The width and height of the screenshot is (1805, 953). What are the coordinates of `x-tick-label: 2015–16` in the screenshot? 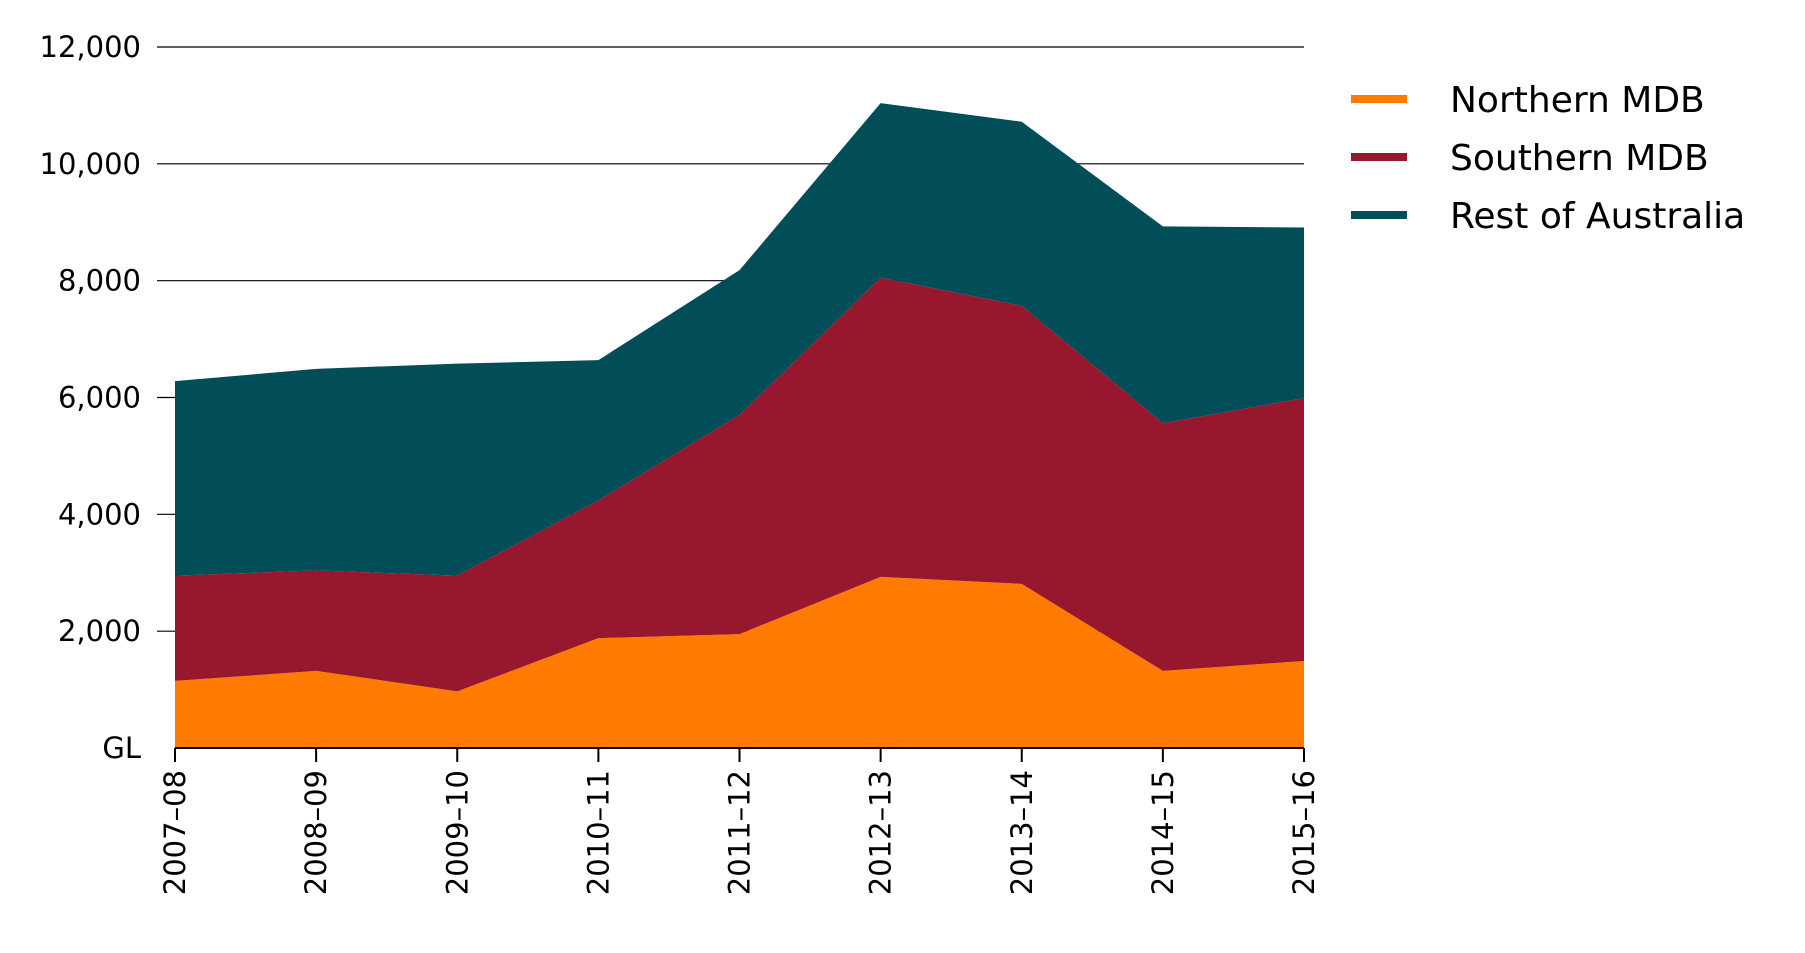 It's located at (1304, 832).